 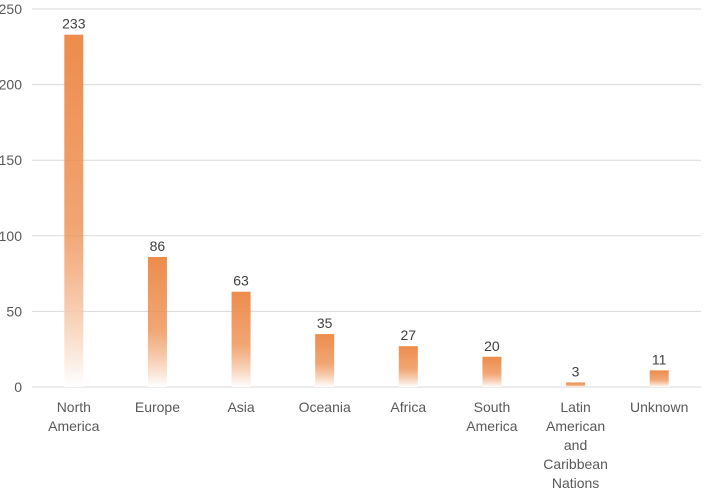 I want to click on data-label: 27, so click(x=409, y=335).